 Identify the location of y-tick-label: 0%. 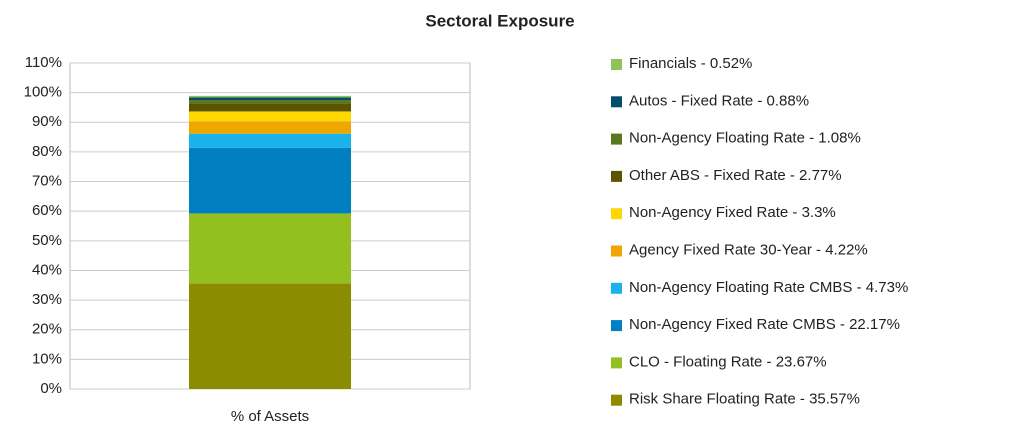
(51, 388).